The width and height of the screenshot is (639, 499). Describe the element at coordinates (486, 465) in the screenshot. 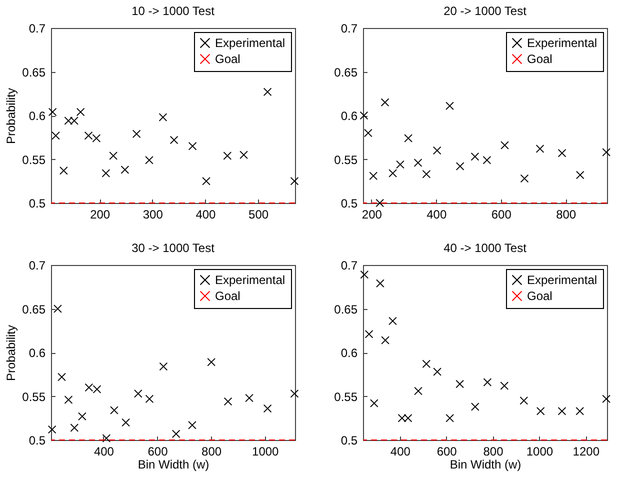

I see `x-axis-title: Bin Width (w)` at that location.